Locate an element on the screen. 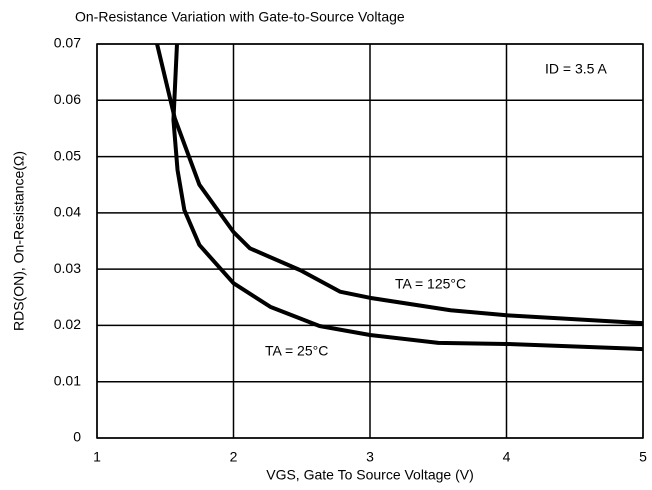  y-tick-label: 0.04 is located at coordinates (67, 212).